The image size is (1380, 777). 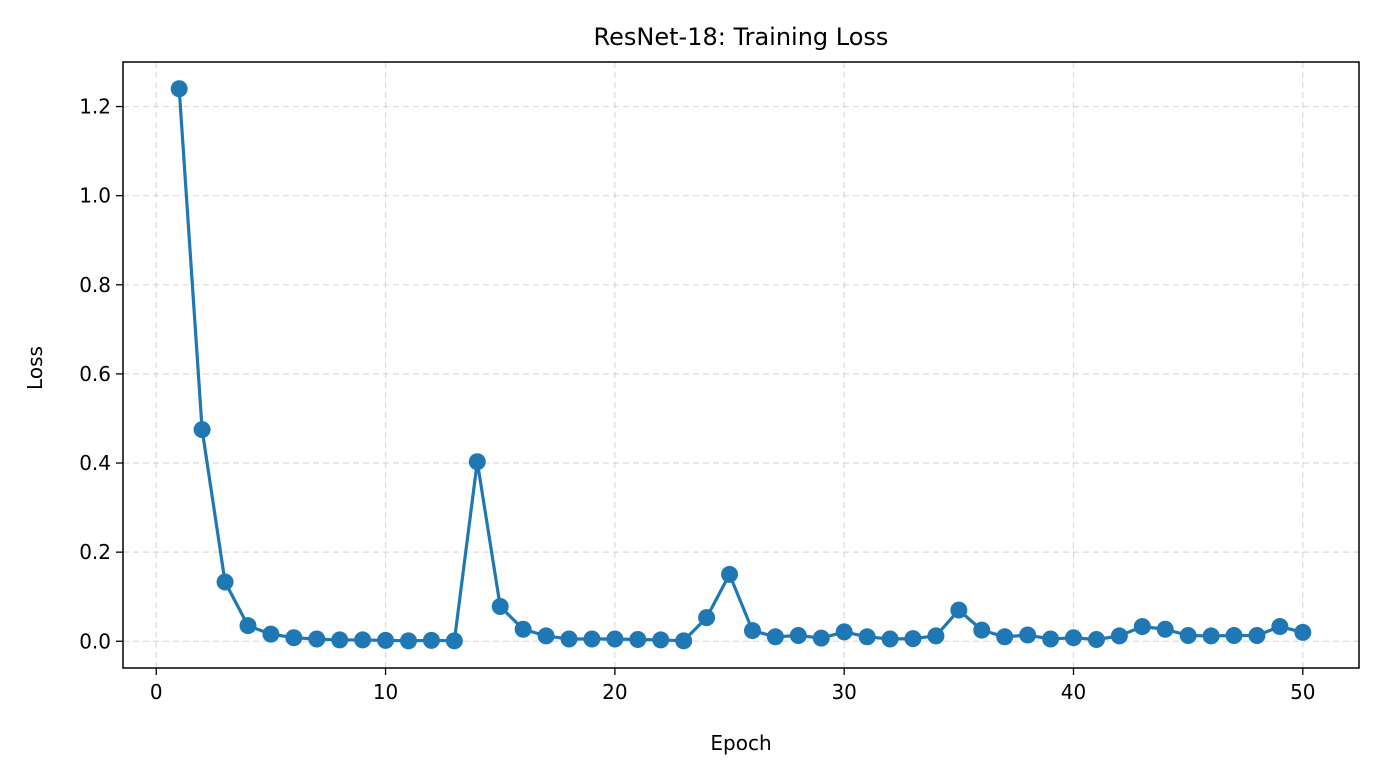 I want to click on x-tick-label: 20, so click(x=614, y=692).